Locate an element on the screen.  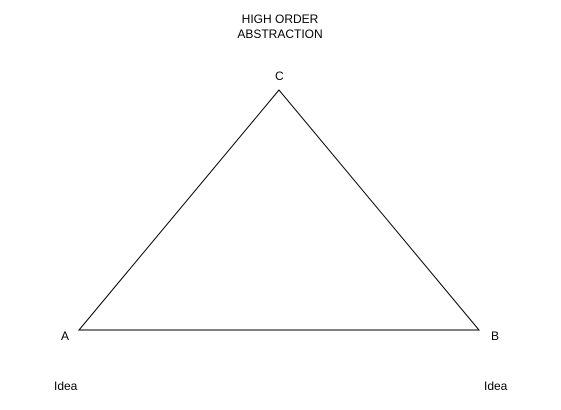
idea-label-left: Idea is located at coordinates (66, 386).